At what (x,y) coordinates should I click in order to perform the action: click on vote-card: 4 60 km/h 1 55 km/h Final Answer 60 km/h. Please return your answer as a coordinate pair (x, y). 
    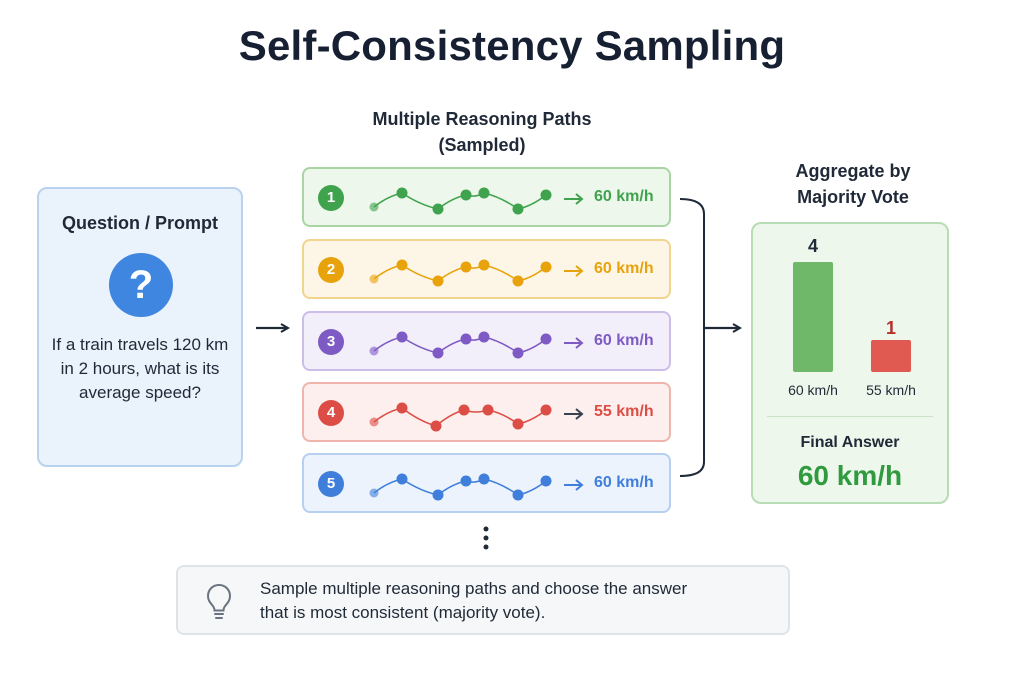
    Looking at the image, I should click on (850, 363).